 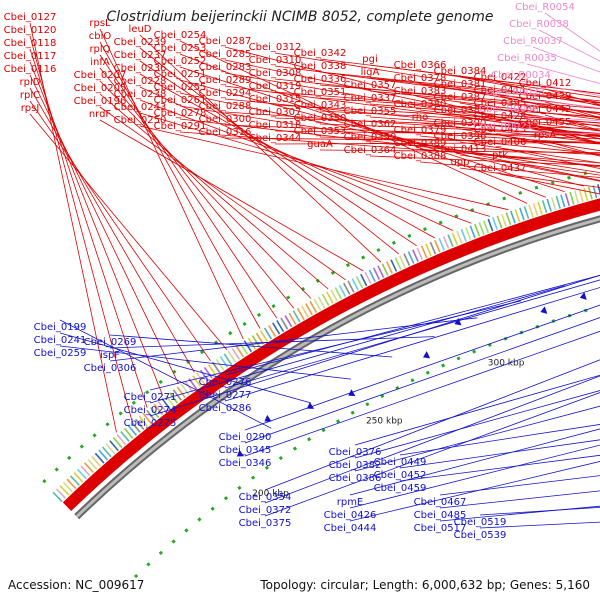 What do you see at coordinates (460, 136) in the screenshot?
I see `top-gene-label: Cbei_0396` at bounding box center [460, 136].